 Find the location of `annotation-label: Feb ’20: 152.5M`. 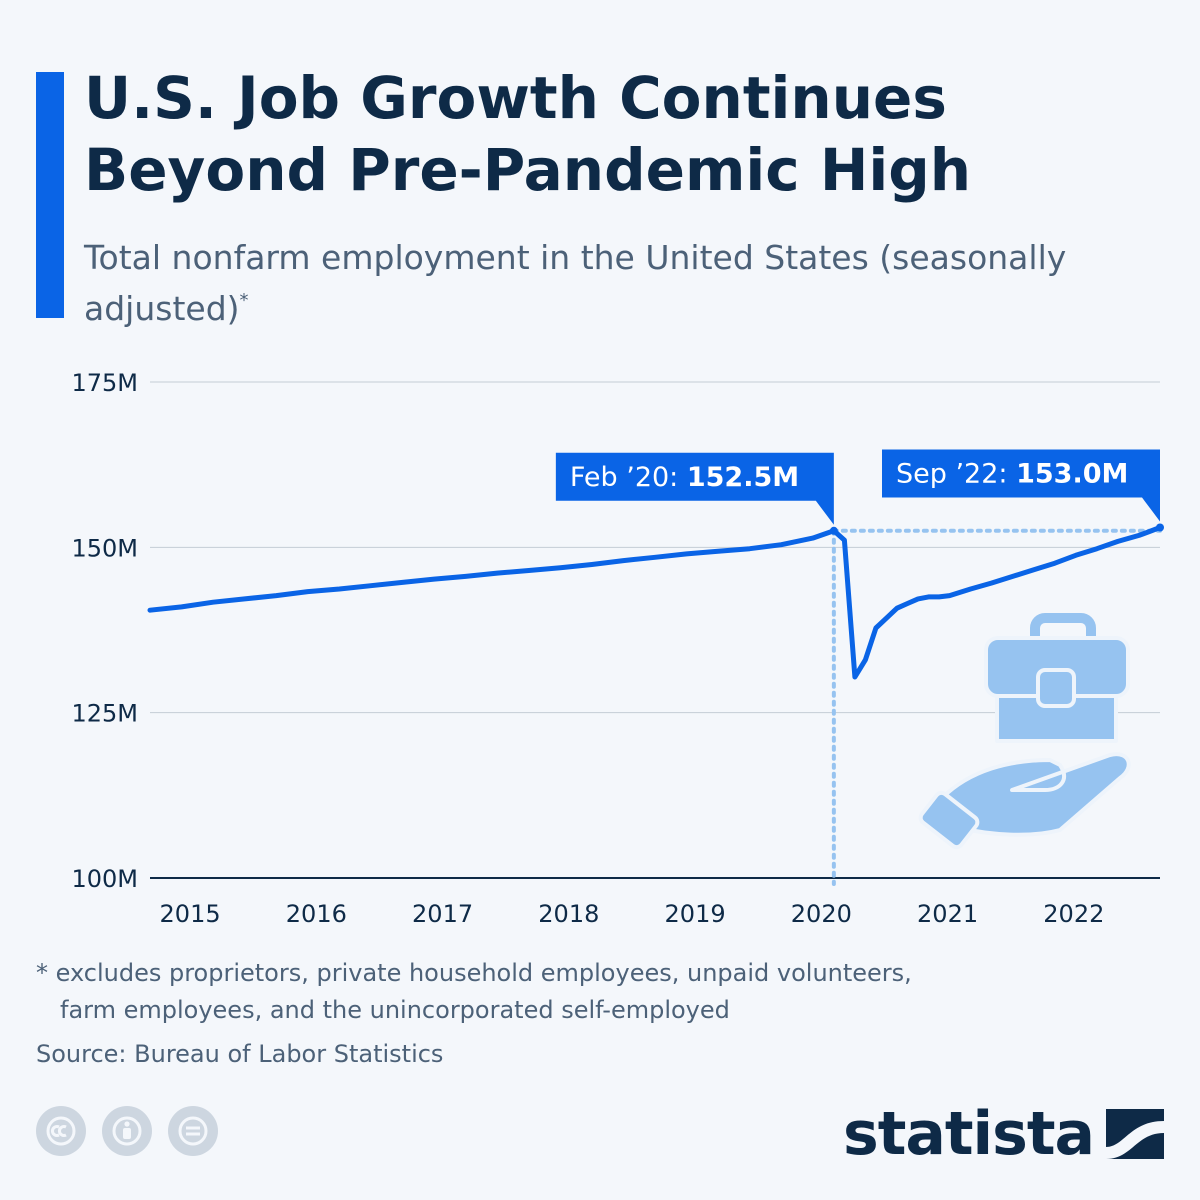

annotation-label: Feb ’20: 152.5M is located at coordinates (684, 477).